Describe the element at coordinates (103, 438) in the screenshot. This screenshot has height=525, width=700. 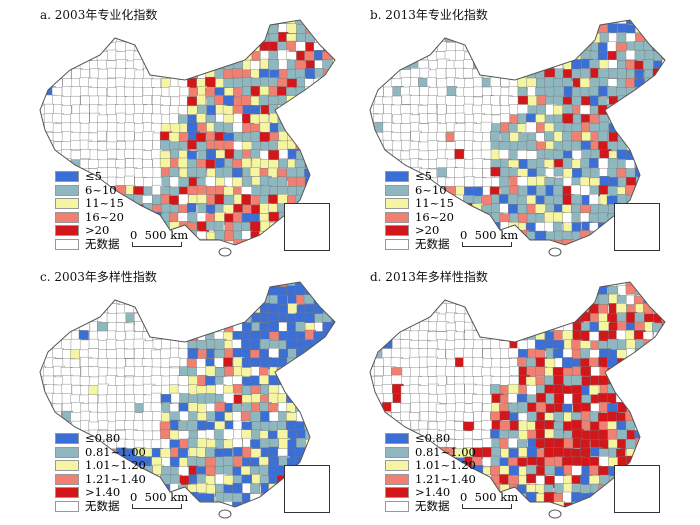
I see `legend-label: ≤0.80` at that location.